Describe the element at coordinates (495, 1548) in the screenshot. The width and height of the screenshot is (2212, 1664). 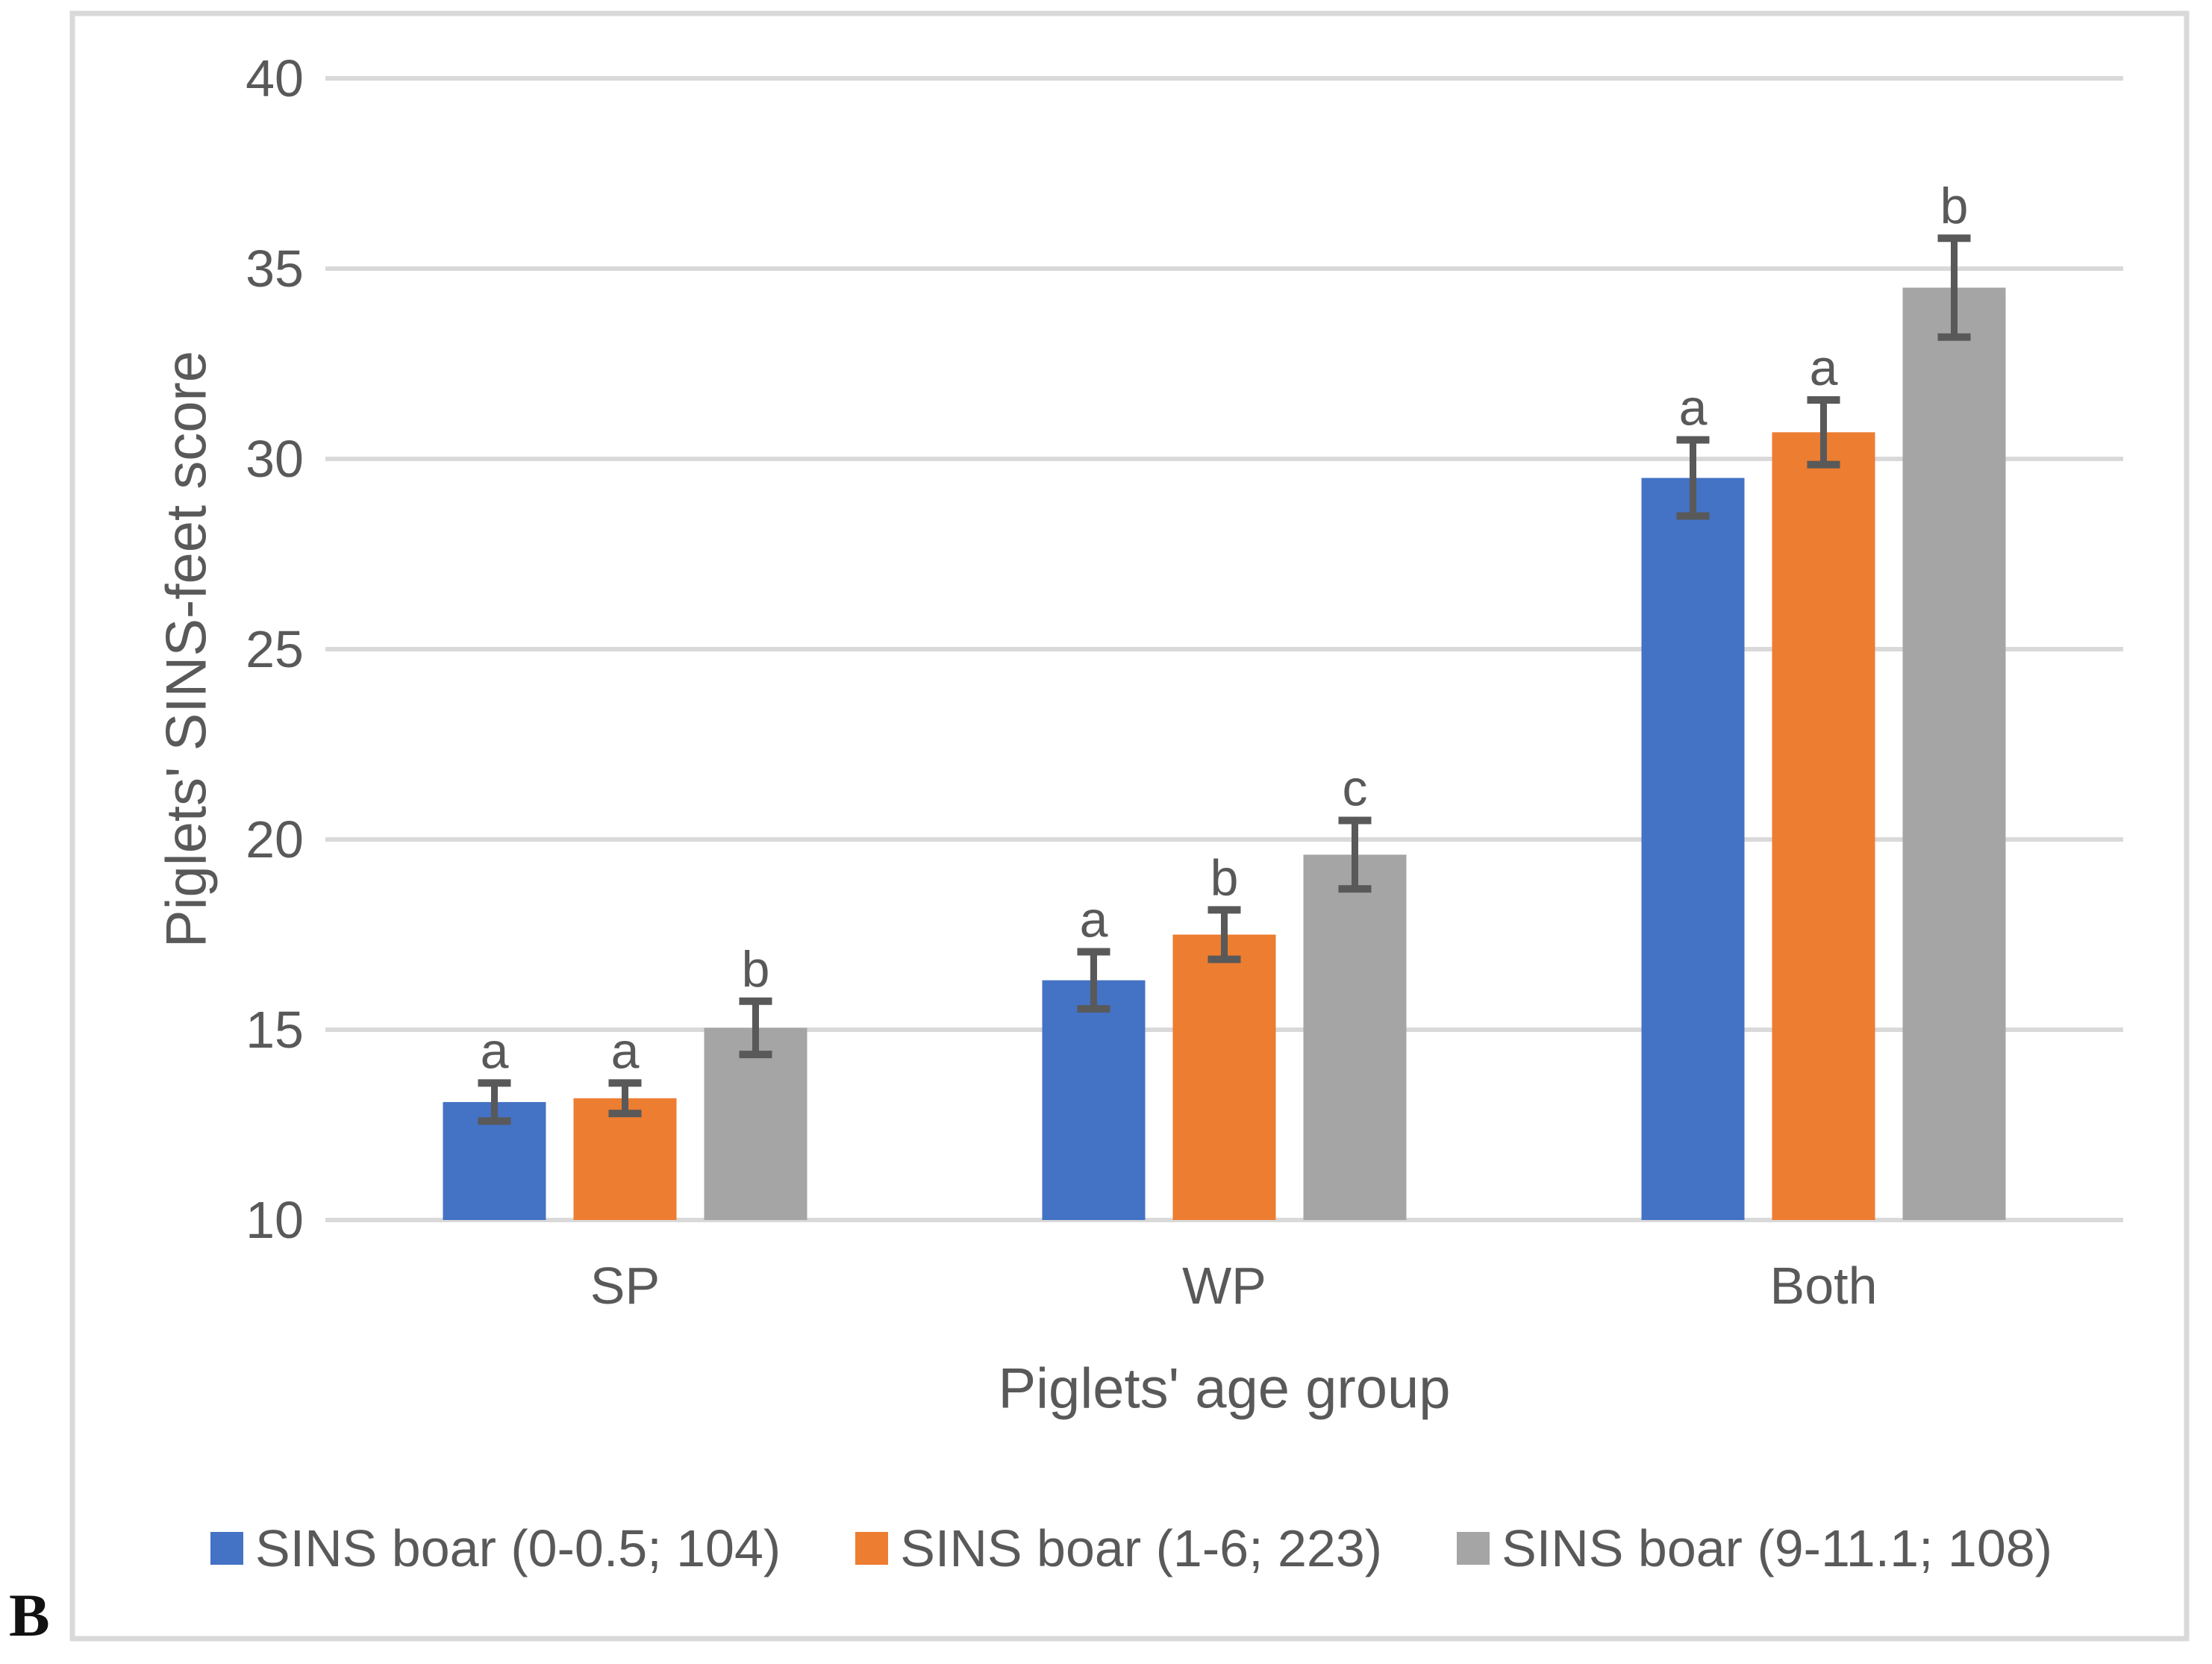
I see `legend-item: SINS boar (0-0.5; 104)` at that location.